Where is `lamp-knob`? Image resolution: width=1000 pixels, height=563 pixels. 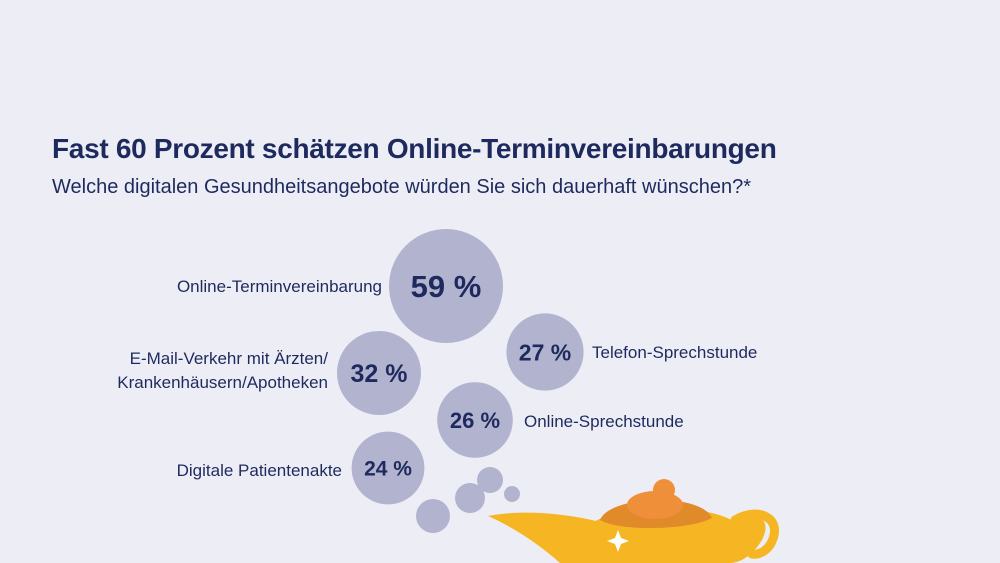 lamp-knob is located at coordinates (664, 490).